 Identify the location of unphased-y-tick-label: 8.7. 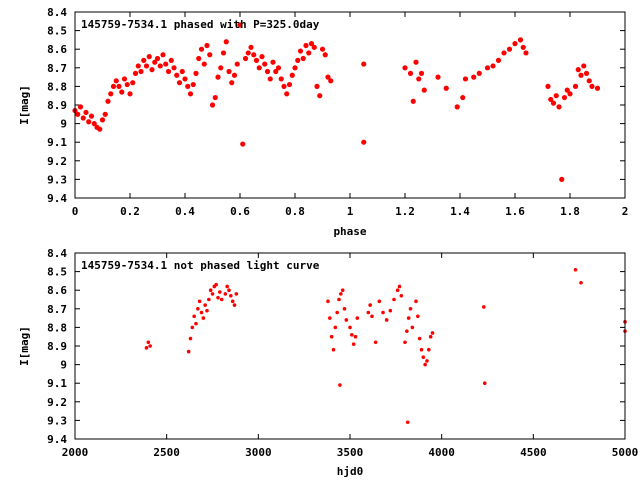
(57, 309).